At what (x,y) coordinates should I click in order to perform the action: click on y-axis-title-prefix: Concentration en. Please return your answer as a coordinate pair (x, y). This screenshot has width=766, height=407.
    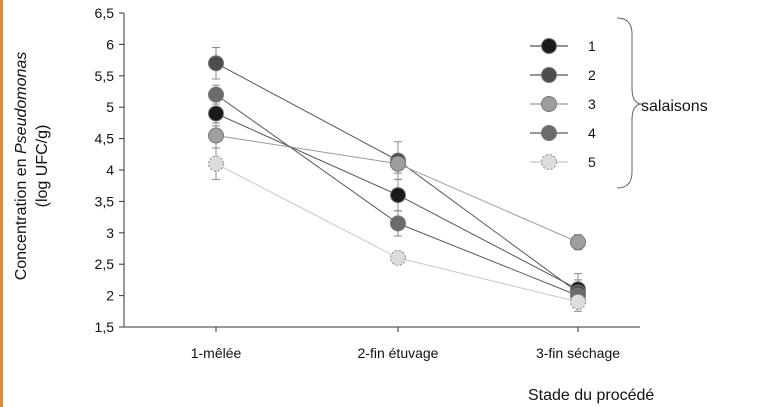
    Looking at the image, I should click on (21, 217).